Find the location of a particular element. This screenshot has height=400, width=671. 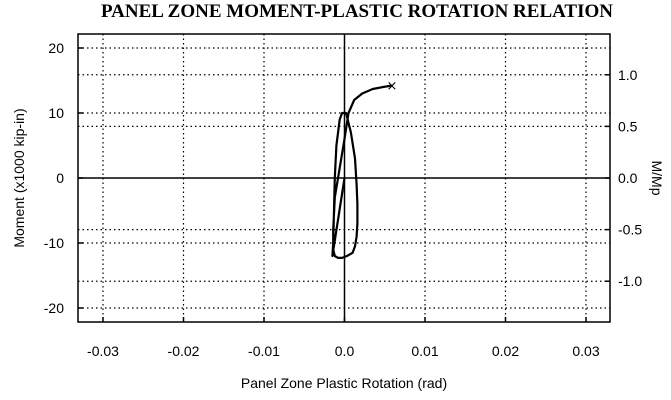

x-tick-label: 0.02 is located at coordinates (505, 351).